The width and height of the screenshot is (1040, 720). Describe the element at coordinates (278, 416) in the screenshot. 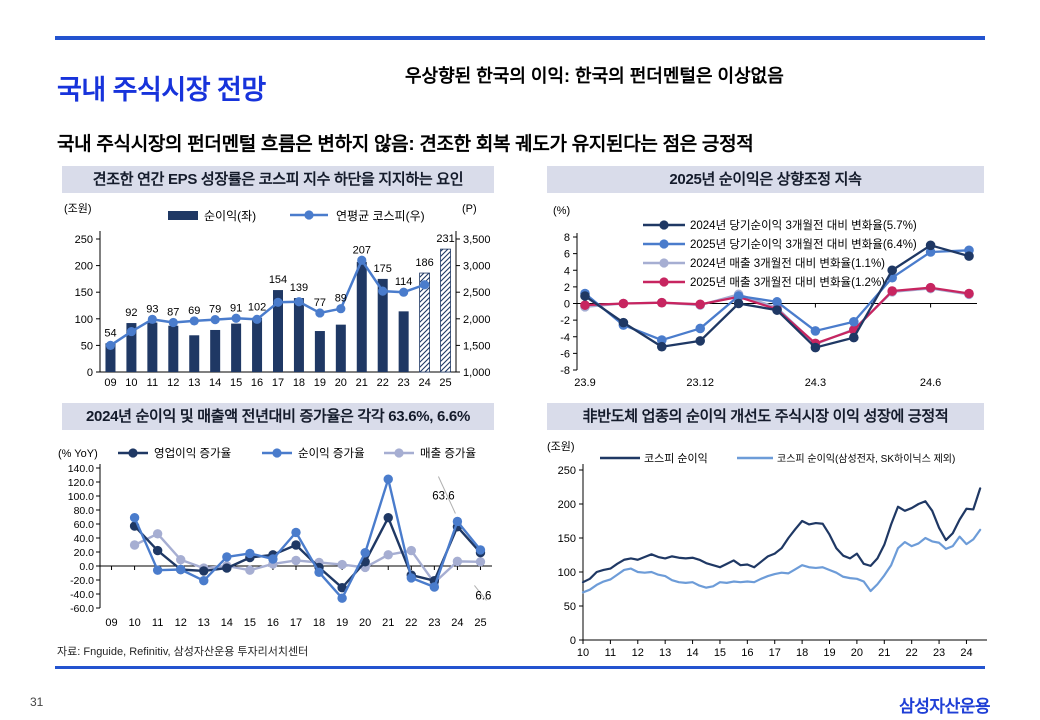

I see `chart-title-yoy-growth: 2024년 순이익 및 매출액 전년대비 증가율은 각각 63.6%, 6.6%` at that location.